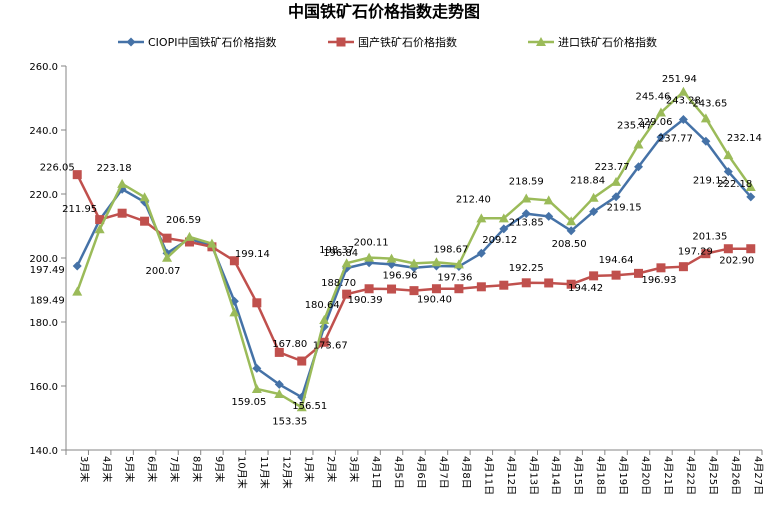 This screenshot has width=774, height=514. I want to click on data-label: 219.12, so click(710, 181).